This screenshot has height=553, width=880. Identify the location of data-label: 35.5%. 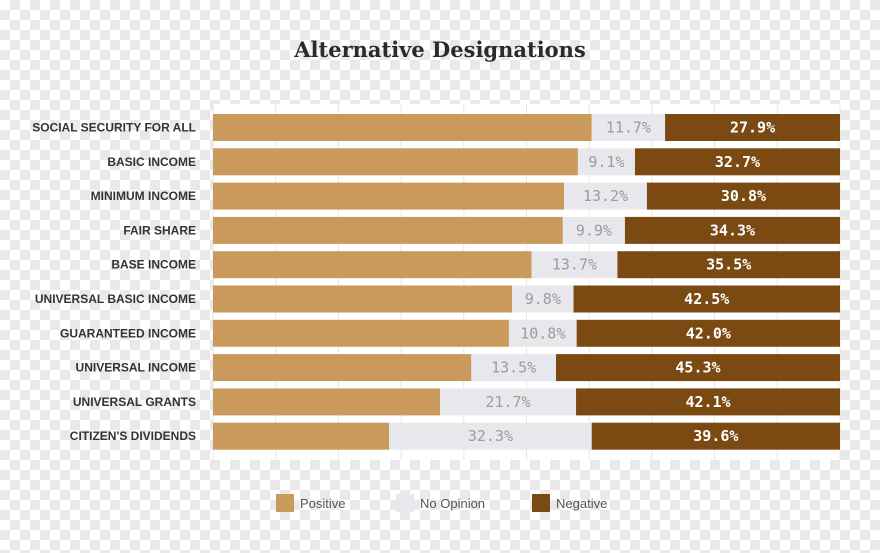
(728, 265).